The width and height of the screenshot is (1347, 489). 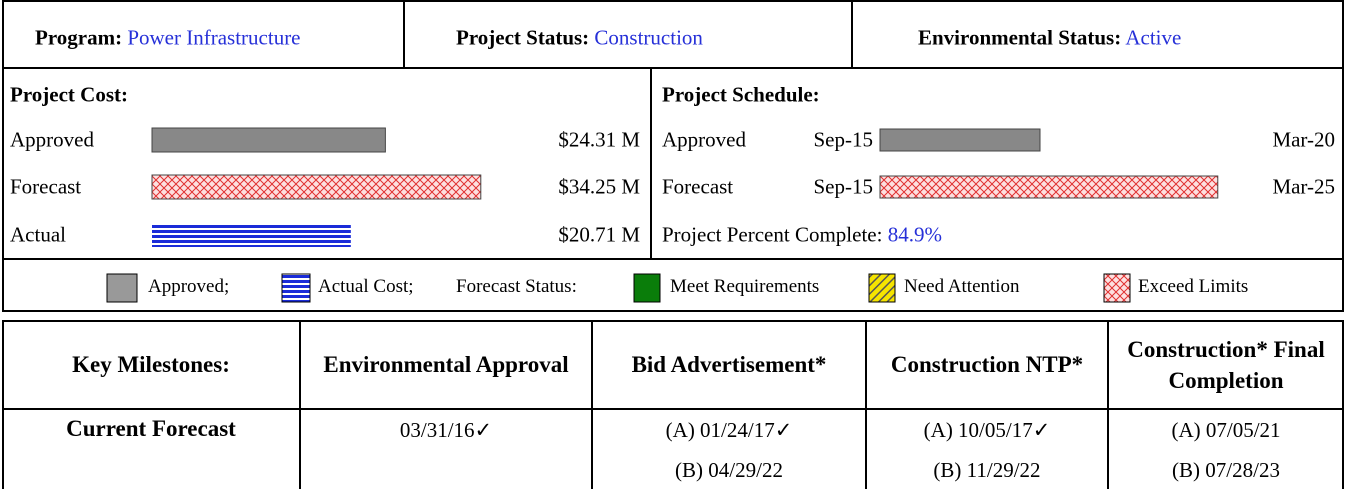 I want to click on header-cell: Construction* Final Completion, so click(x=1226, y=364).